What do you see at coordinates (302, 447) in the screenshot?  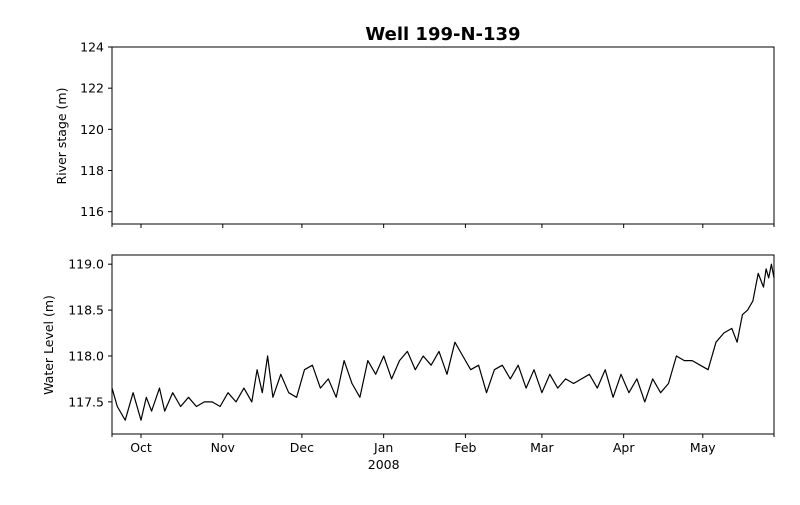 I see `water-level-x-tick-label: Dec` at bounding box center [302, 447].